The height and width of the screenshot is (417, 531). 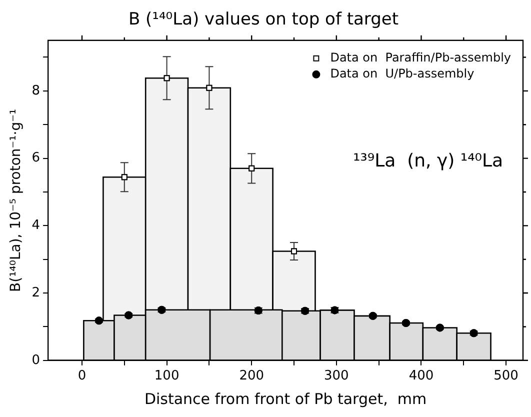 I want to click on y-tick-label: 6, so click(x=36, y=158).